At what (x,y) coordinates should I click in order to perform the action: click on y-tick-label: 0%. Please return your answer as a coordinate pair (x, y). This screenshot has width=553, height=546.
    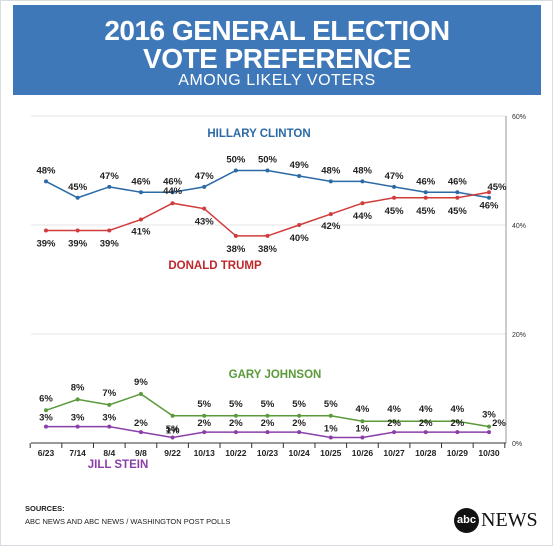
    Looking at the image, I should click on (517, 444).